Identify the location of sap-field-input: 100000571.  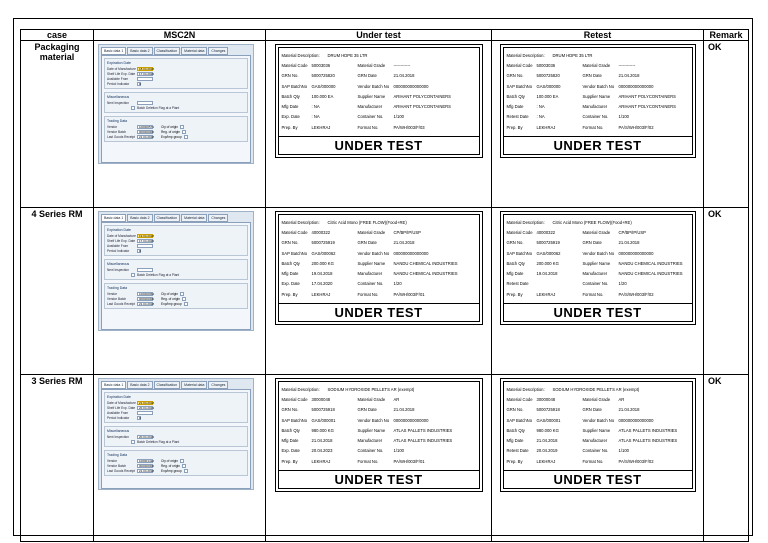
(146, 126).